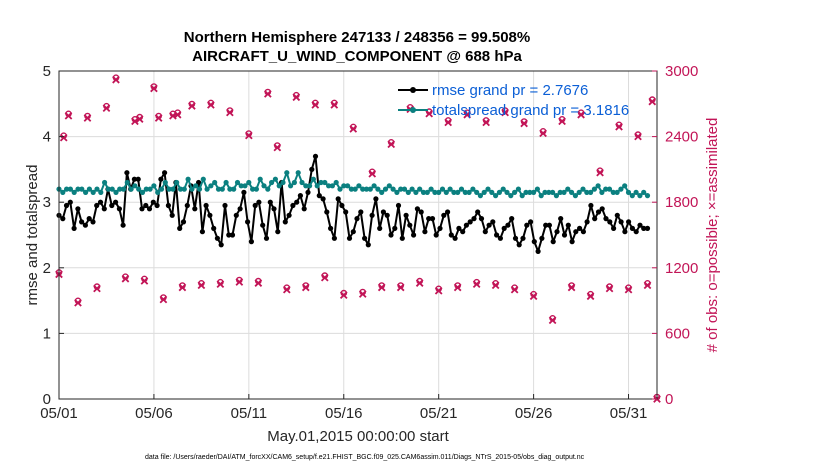 The height and width of the screenshot is (470, 830). What do you see at coordinates (681, 137) in the screenshot?
I see `right-tick-label: 2400` at bounding box center [681, 137].